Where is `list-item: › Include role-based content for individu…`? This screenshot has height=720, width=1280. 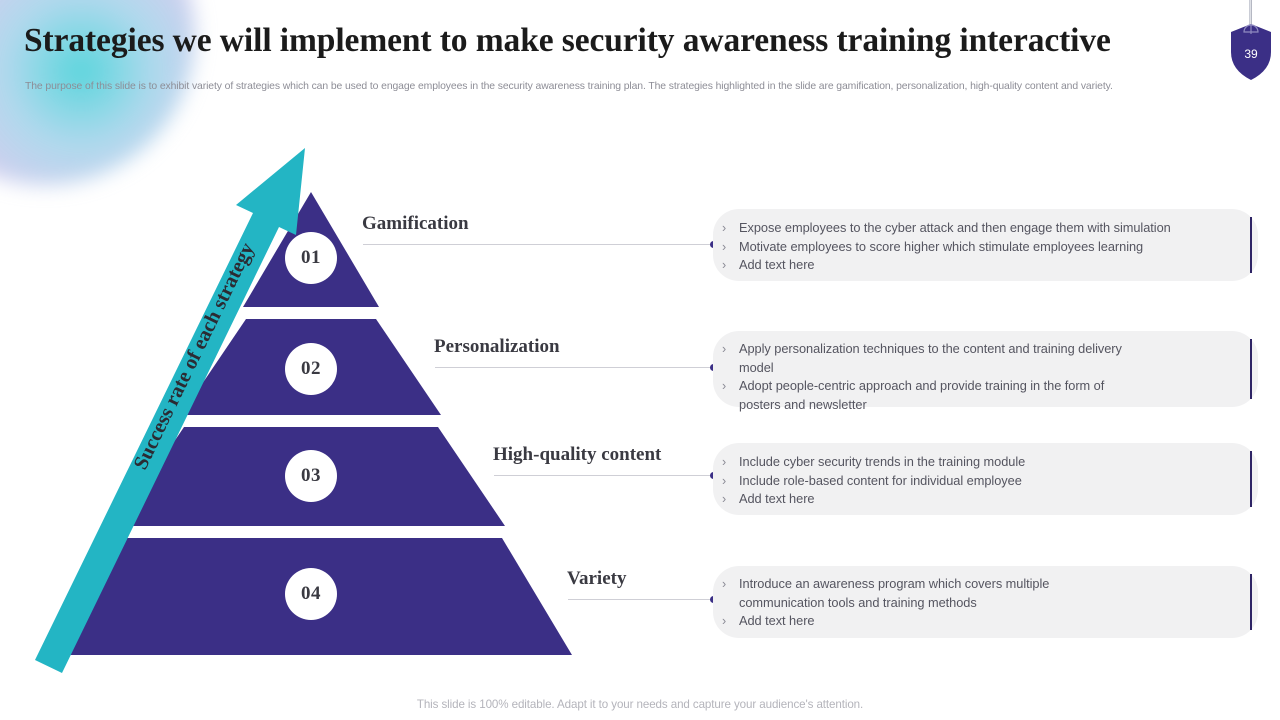 list-item: › Include role-based content for individu… is located at coordinates (974, 481).